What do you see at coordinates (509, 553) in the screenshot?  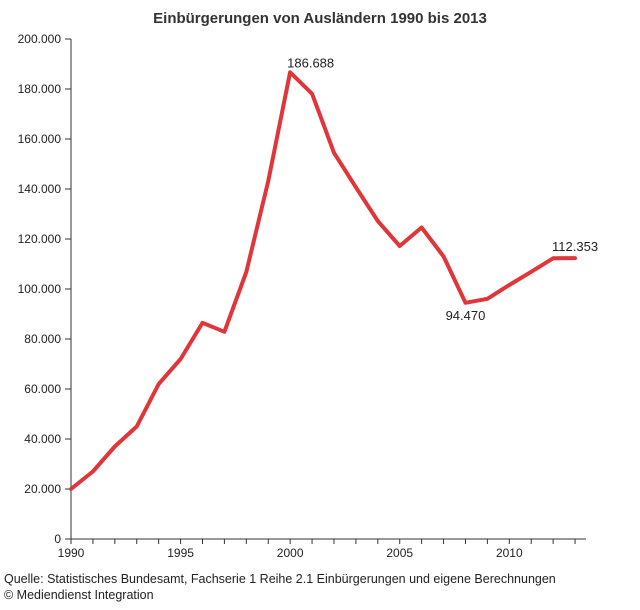 I see `x-tick-label: 2010` at bounding box center [509, 553].